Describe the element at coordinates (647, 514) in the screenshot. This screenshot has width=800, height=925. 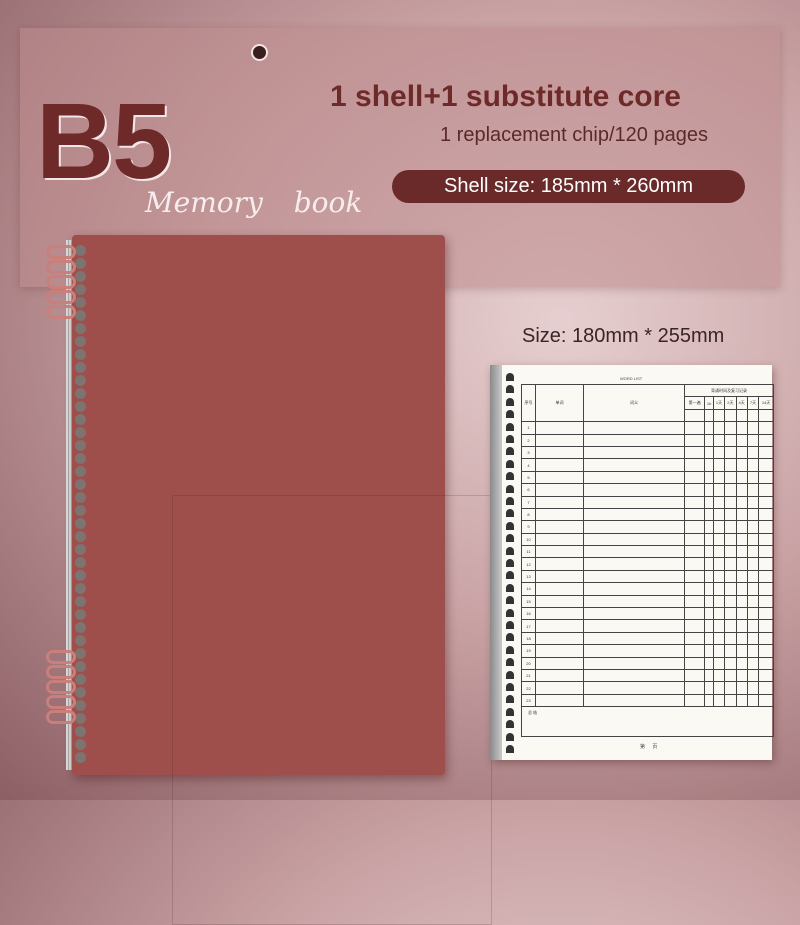
I see `table-row: 8` at that location.